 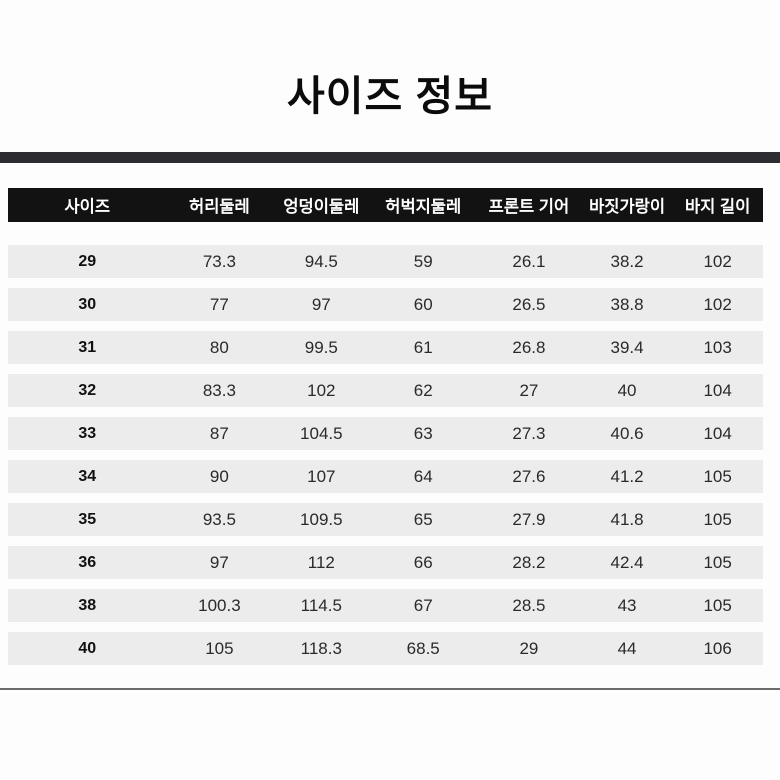 I want to click on measurement-cell: 106, so click(x=717, y=648).